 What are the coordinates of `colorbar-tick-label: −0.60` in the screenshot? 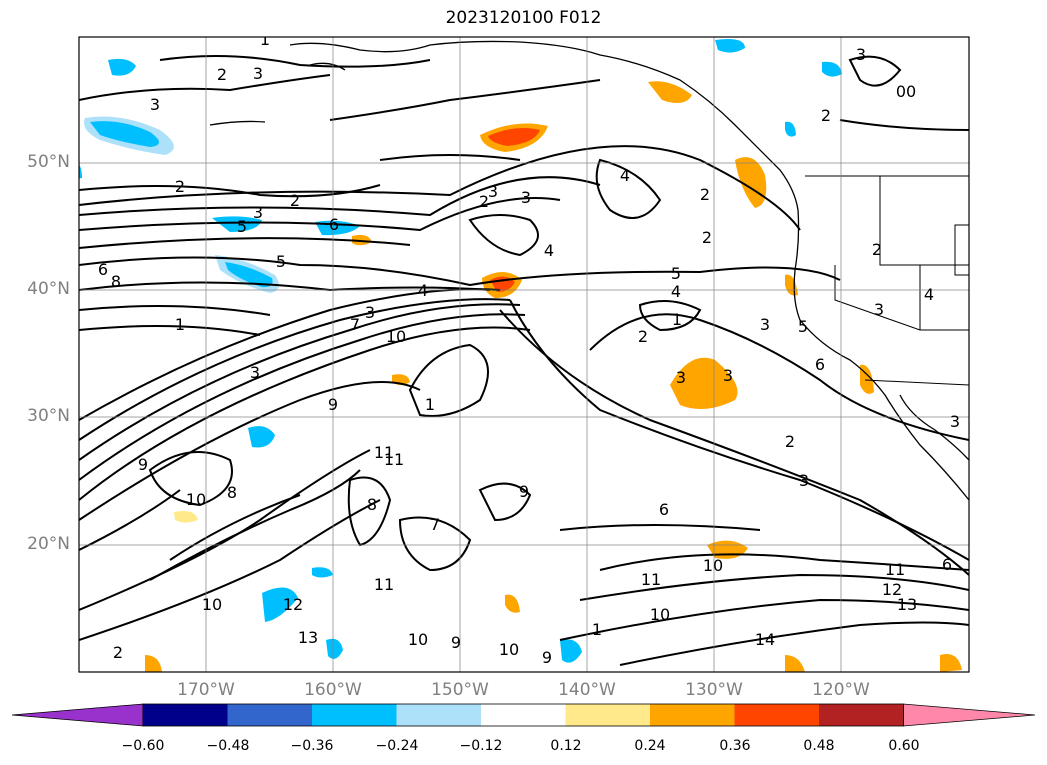 It's located at (143, 746).